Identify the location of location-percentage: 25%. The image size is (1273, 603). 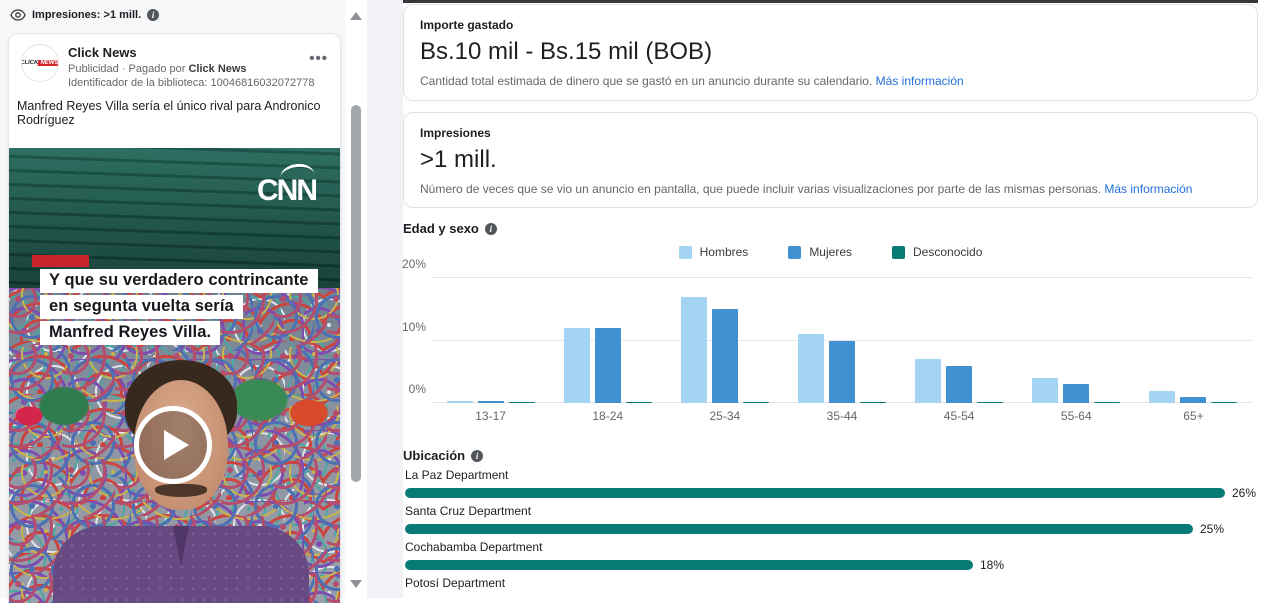
(1212, 529).